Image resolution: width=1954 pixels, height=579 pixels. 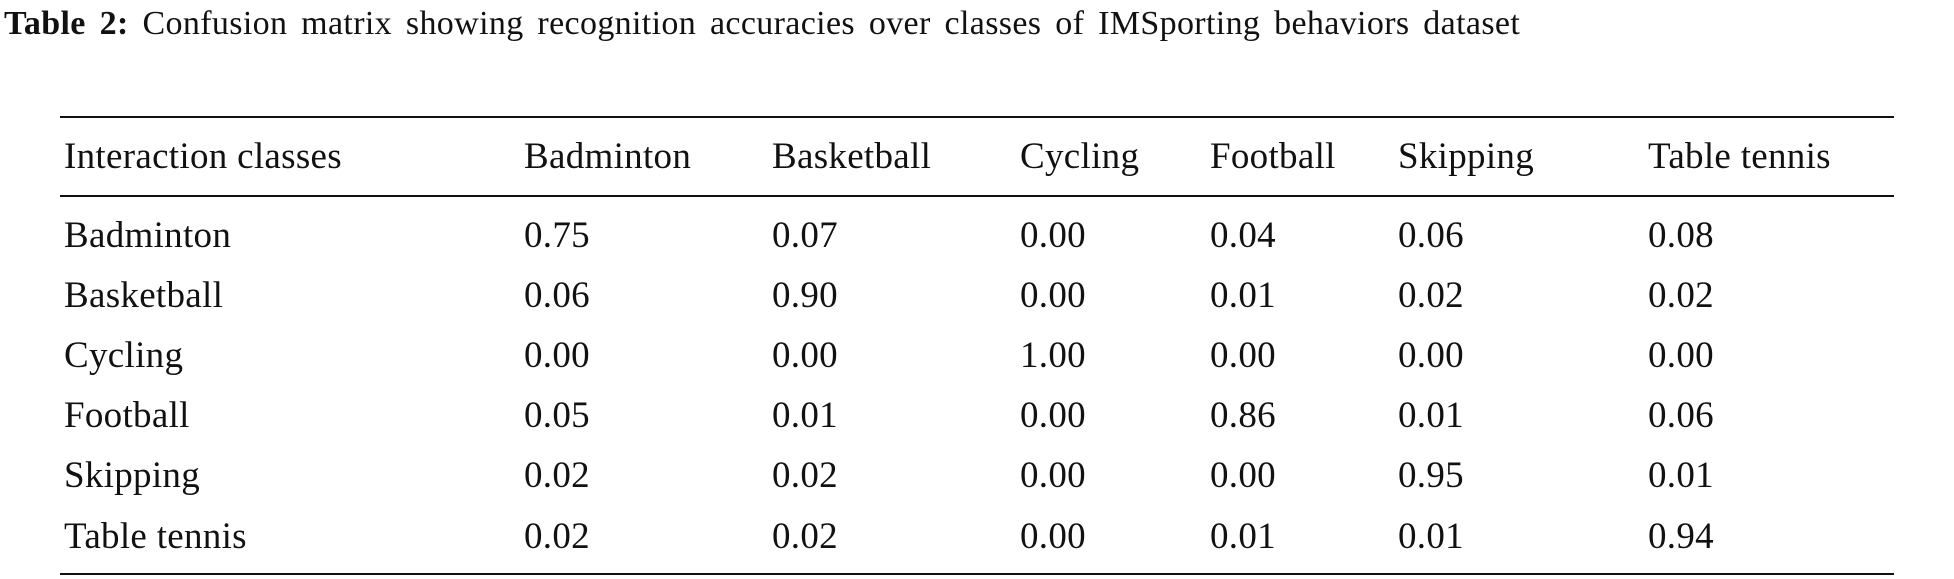 I want to click on value-cell: 0.07, so click(x=805, y=235).